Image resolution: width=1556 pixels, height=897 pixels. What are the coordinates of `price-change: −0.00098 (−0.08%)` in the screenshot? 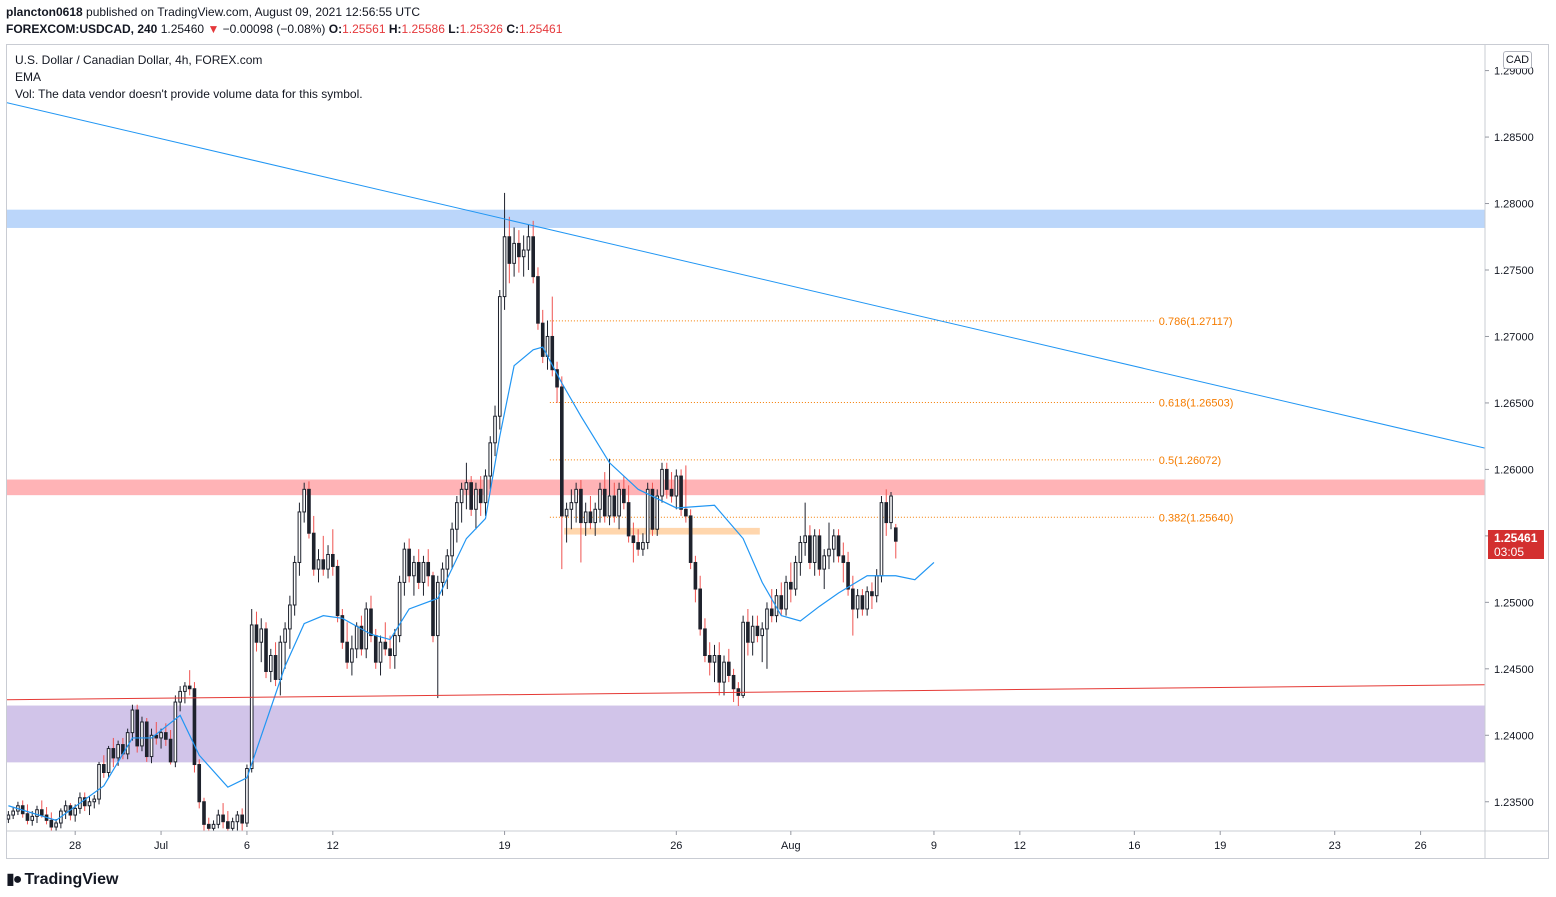 It's located at (274, 29).